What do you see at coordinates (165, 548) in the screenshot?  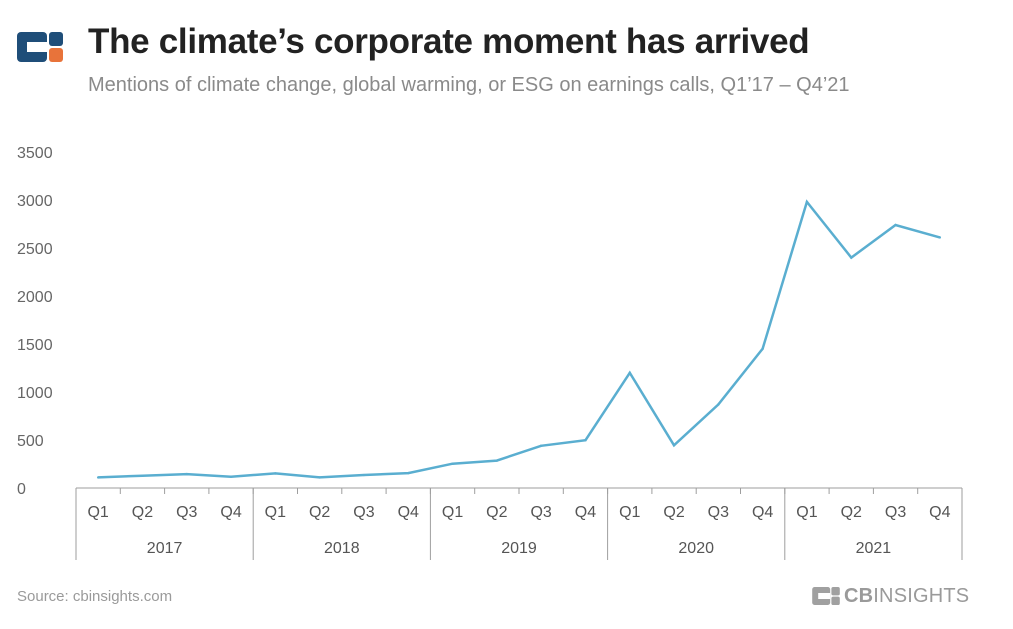 I see `year-label: 2017` at bounding box center [165, 548].